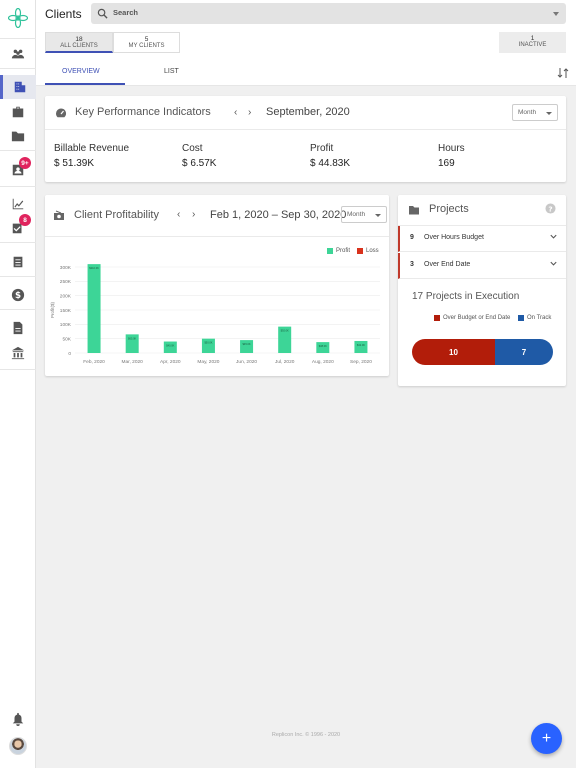 The image size is (576, 768). Describe the element at coordinates (523, 352) in the screenshot. I see `on-track-segment: 7` at that location.